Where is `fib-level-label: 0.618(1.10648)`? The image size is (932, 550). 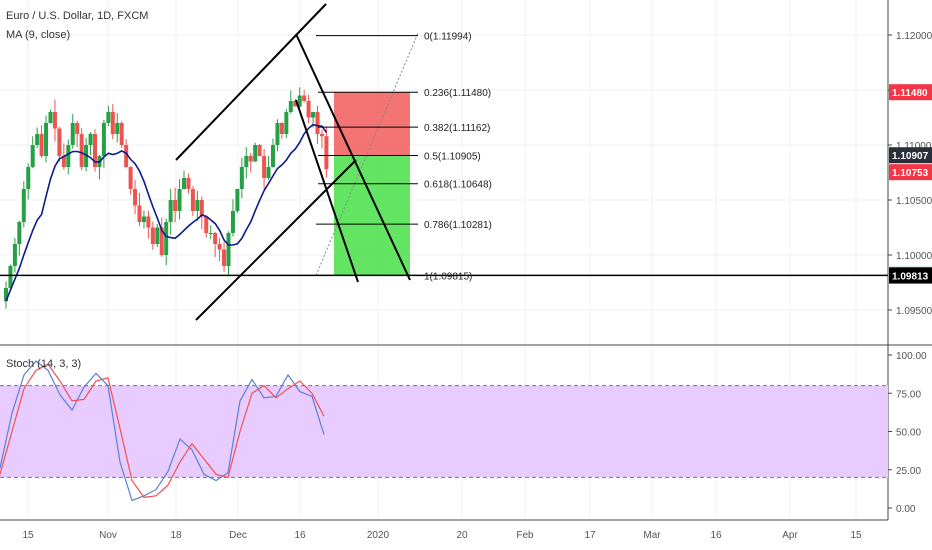
fib-level-label: 0.618(1.10648) is located at coordinates (458, 185).